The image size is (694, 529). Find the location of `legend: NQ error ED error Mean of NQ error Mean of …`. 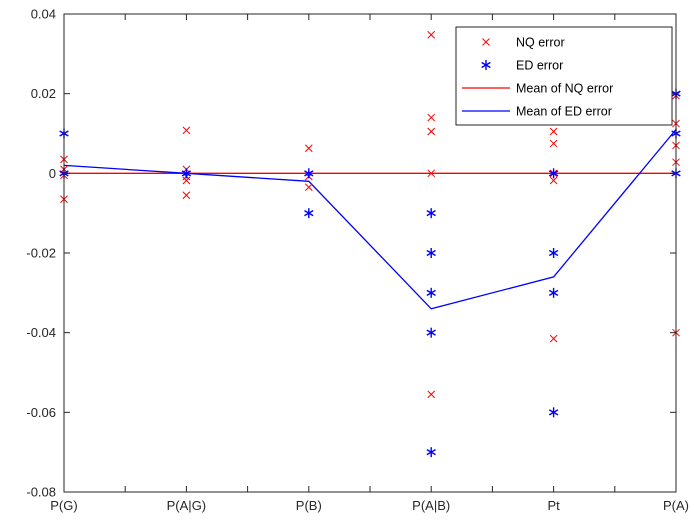

legend: NQ error ED error Mean of NQ error Mean of … is located at coordinates (564, 76).